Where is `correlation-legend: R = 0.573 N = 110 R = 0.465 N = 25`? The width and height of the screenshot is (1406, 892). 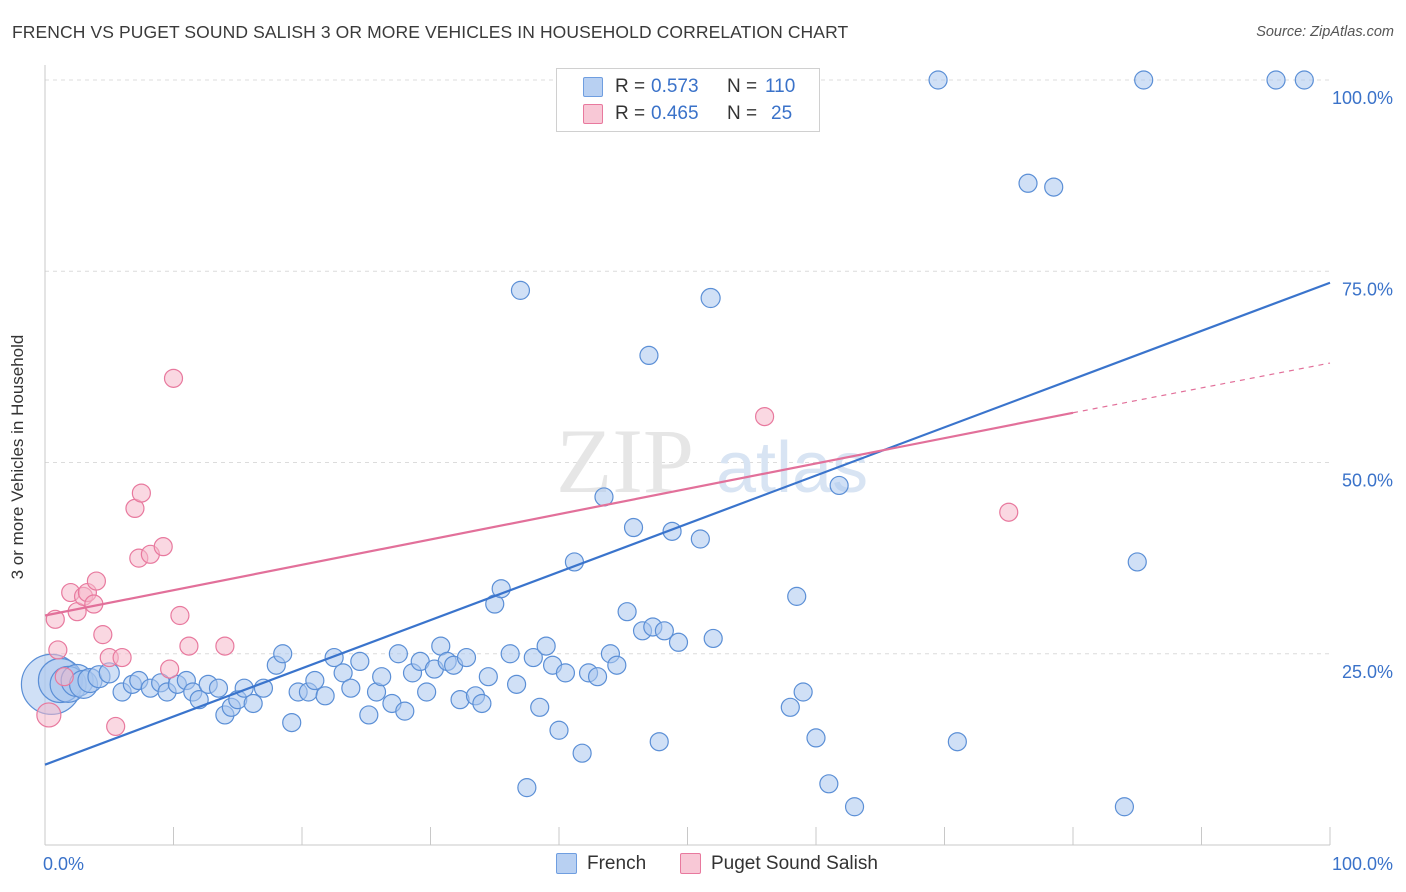 correlation-legend: R = 0.573 N = 110 R = 0.465 N = 25 is located at coordinates (688, 100).